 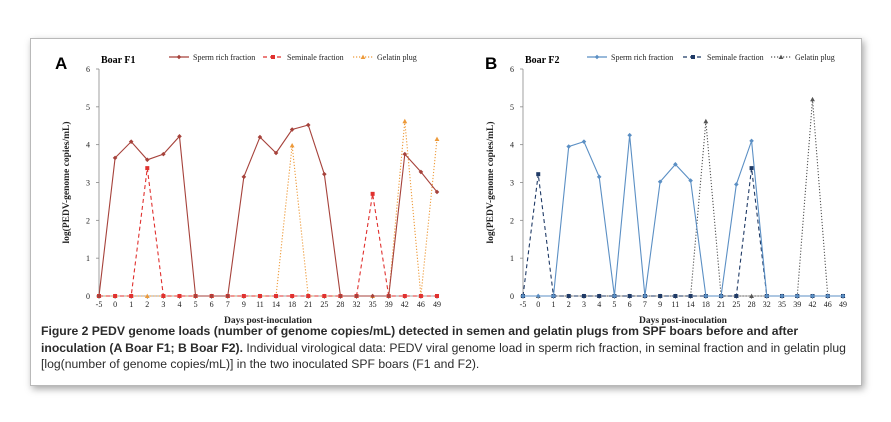 What do you see at coordinates (630, 304) in the screenshot?
I see `x-tick-label: 6` at bounding box center [630, 304].